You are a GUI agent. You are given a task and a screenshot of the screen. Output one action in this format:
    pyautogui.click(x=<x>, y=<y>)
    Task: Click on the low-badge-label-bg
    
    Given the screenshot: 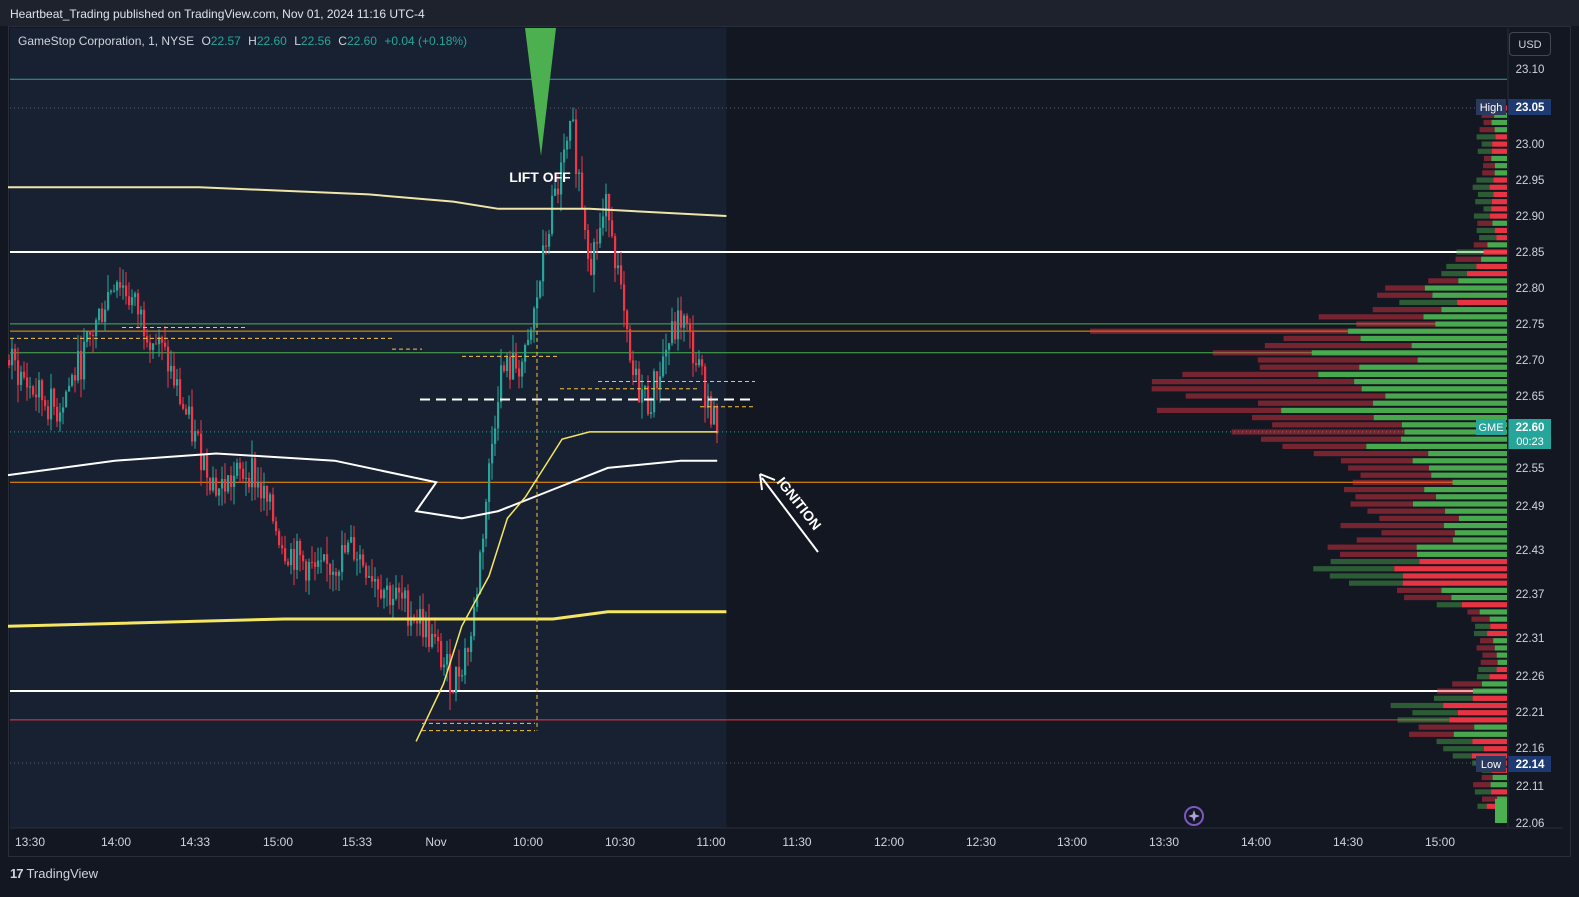 What is the action you would take?
    pyautogui.click(x=1491, y=764)
    